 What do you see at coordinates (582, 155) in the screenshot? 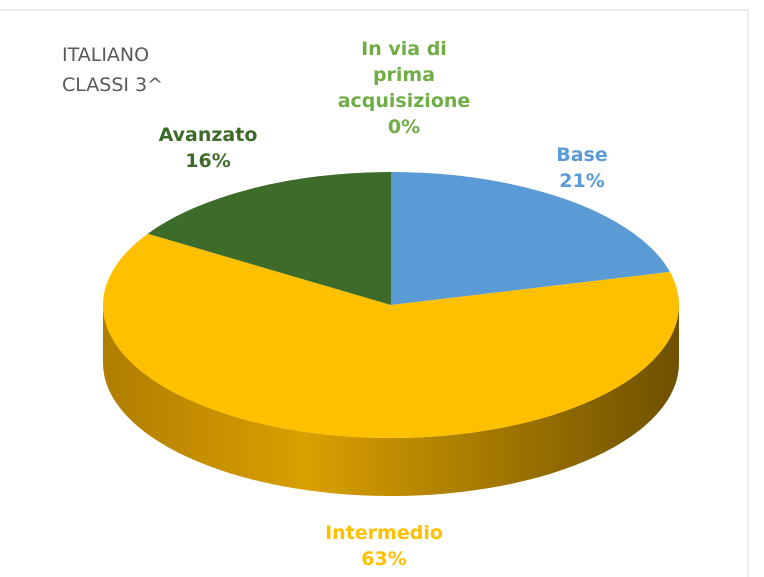
I see `category-label: Base` at bounding box center [582, 155].